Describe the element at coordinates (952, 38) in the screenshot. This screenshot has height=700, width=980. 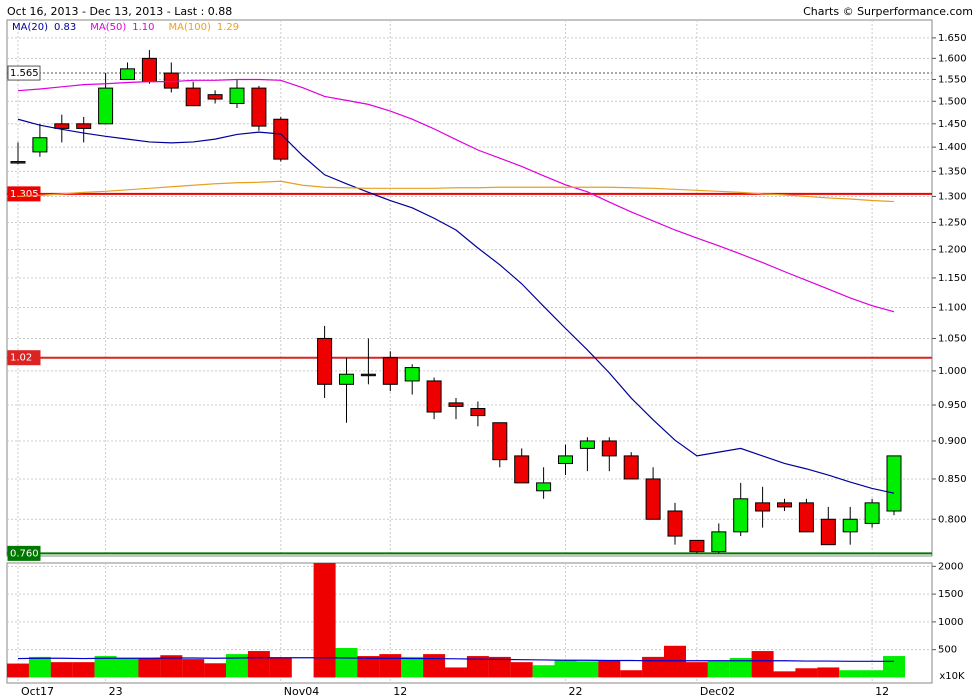
I see `y-tick-label: 1.650` at that location.